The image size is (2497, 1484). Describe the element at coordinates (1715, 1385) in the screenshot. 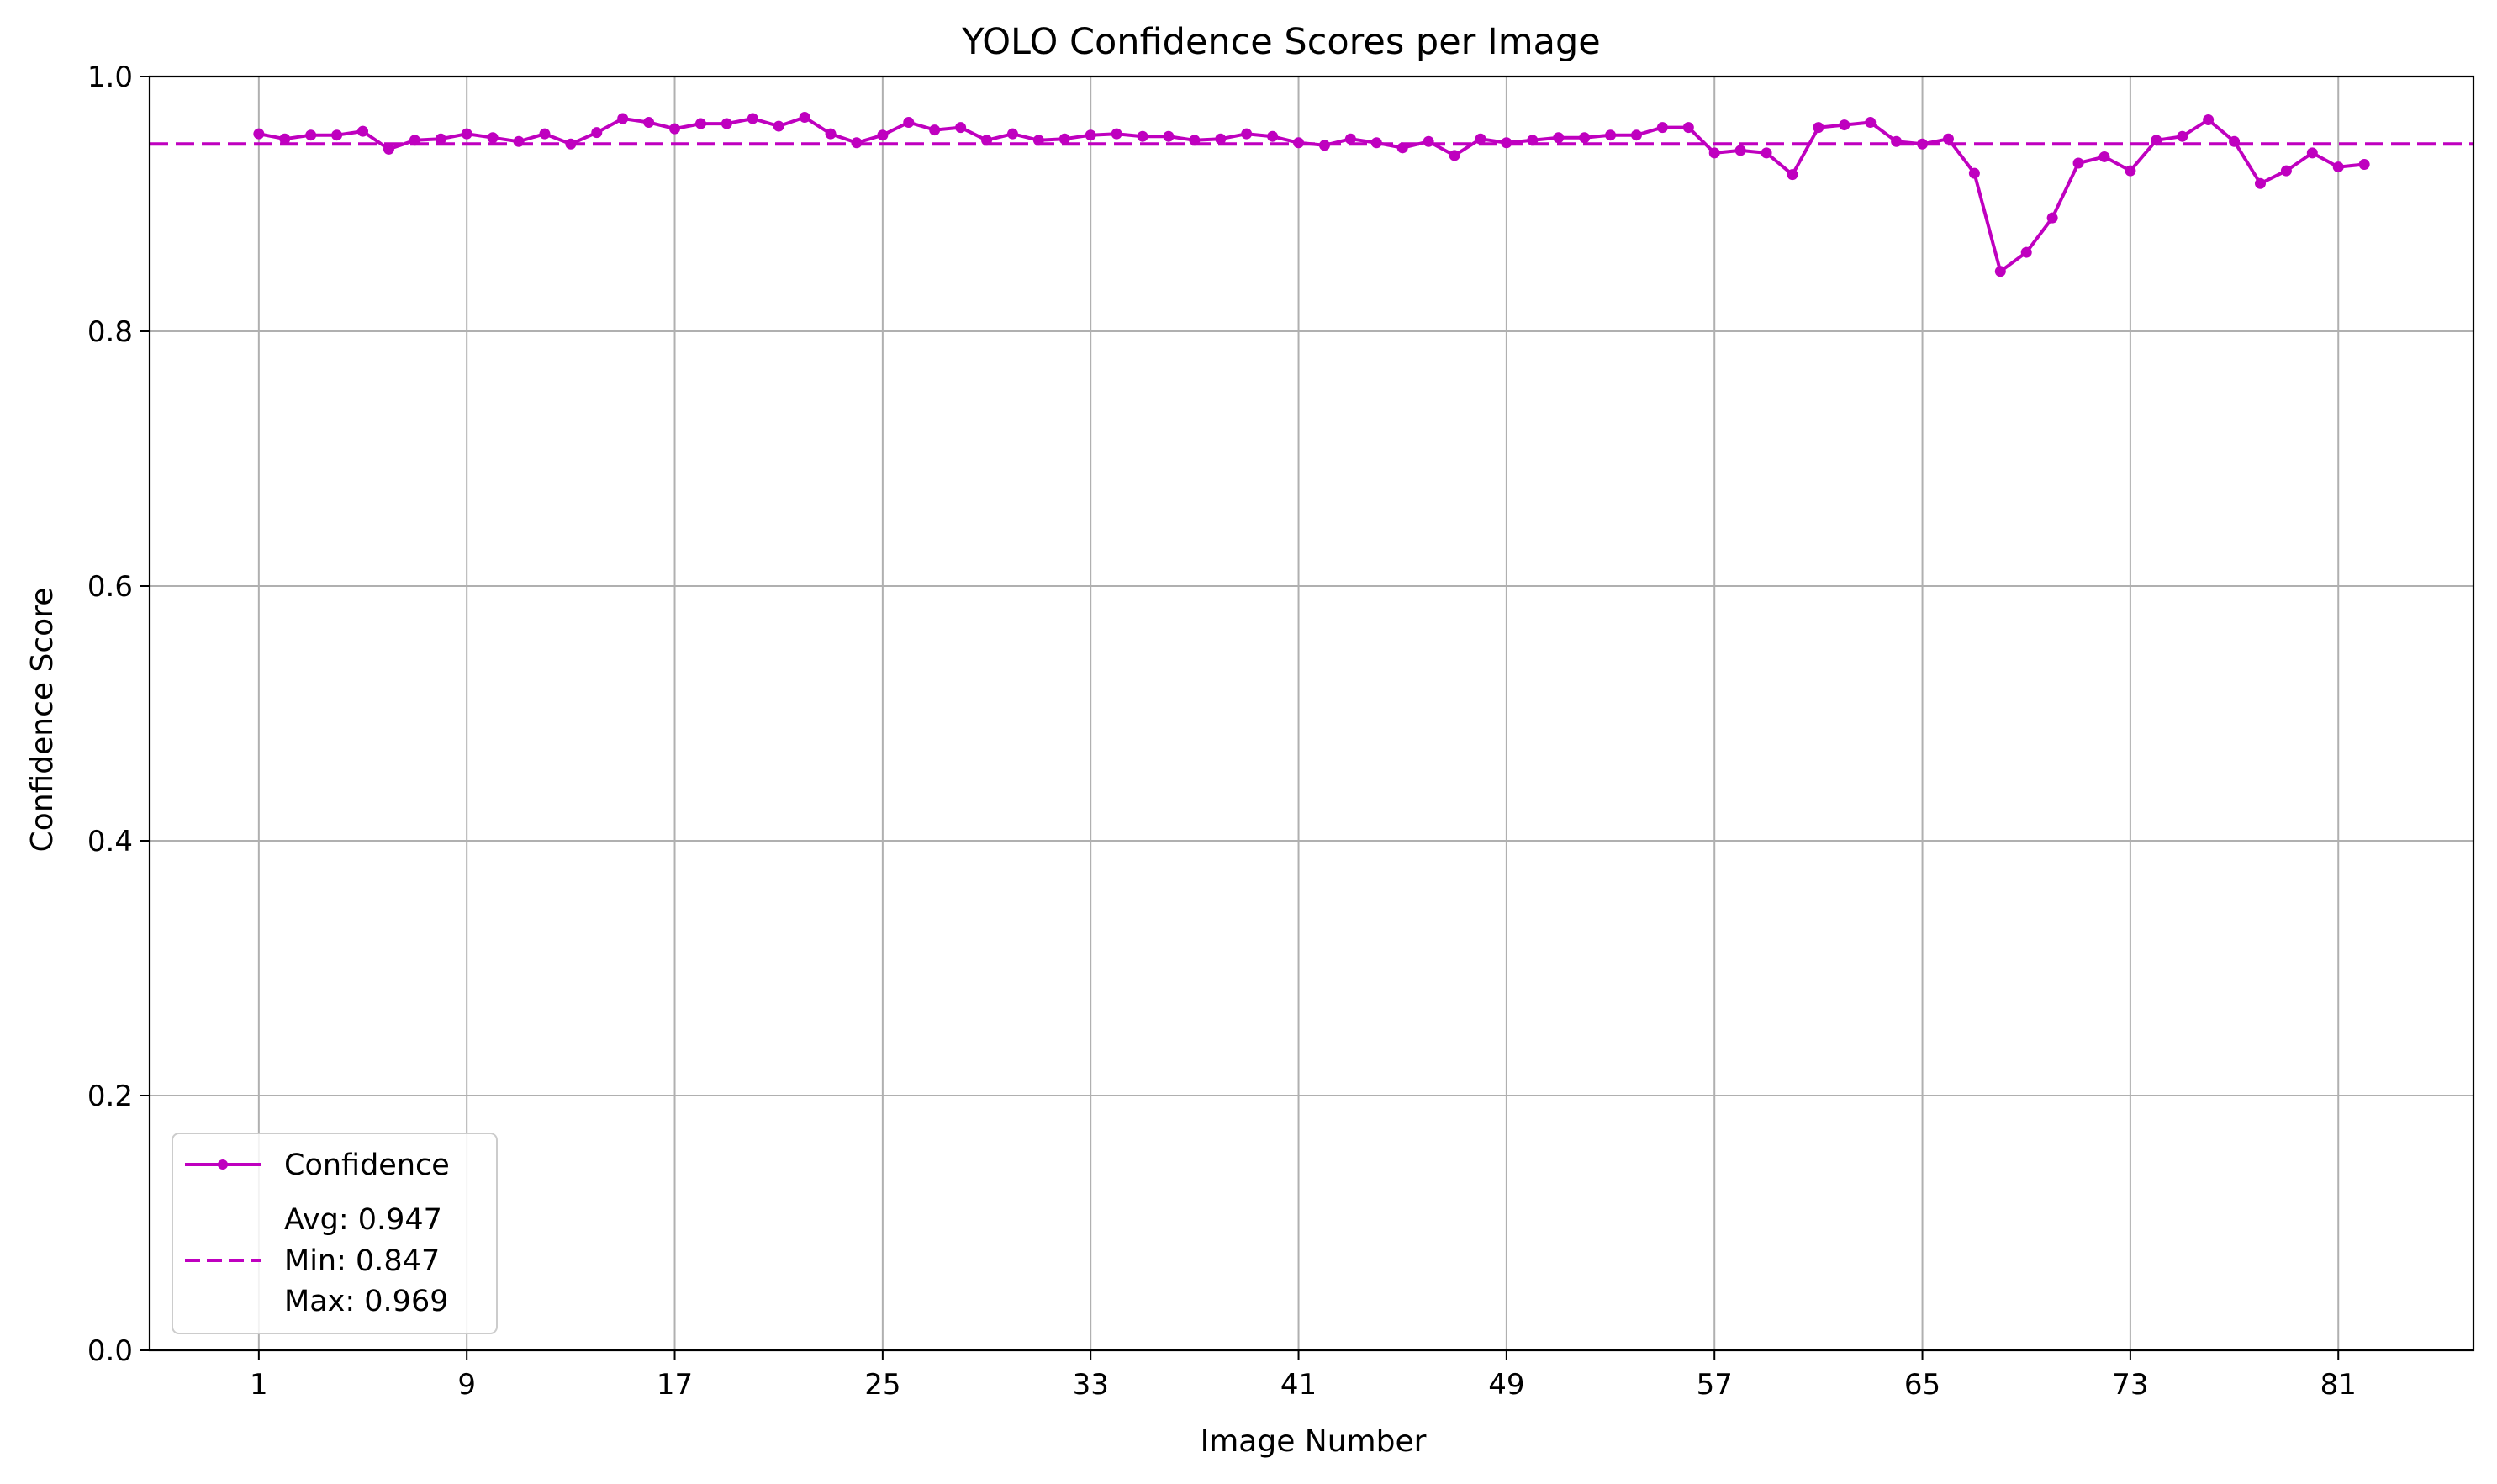

I see `x-tick-label: 57` at that location.